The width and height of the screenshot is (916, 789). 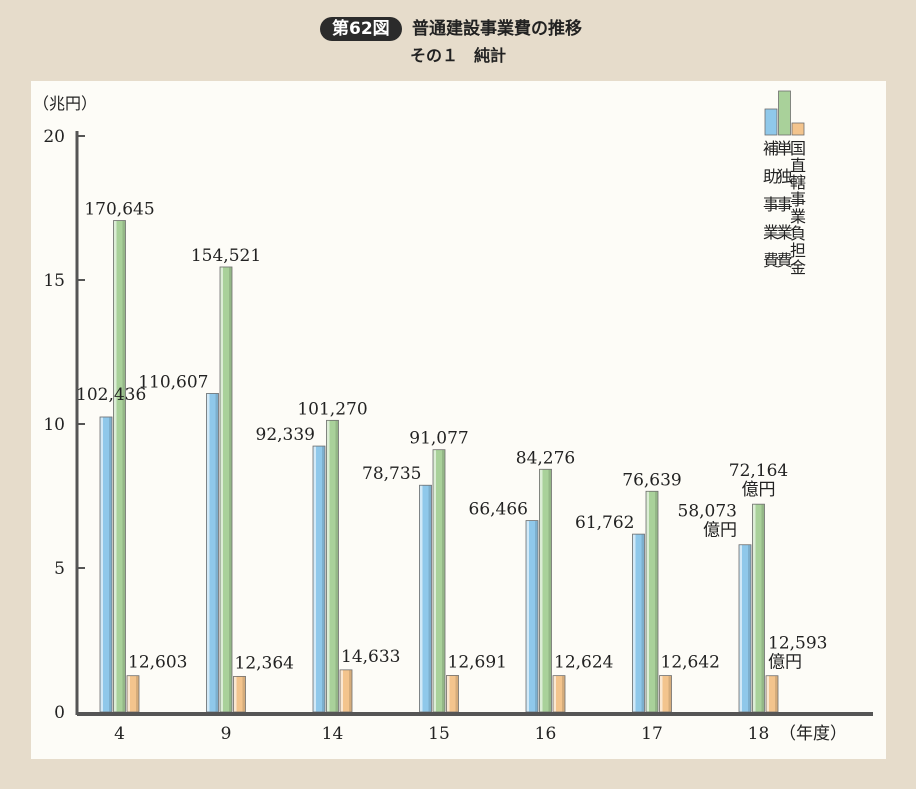 What do you see at coordinates (457, 55) in the screenshot?
I see `figure-subtitle: その１ 純計` at bounding box center [457, 55].